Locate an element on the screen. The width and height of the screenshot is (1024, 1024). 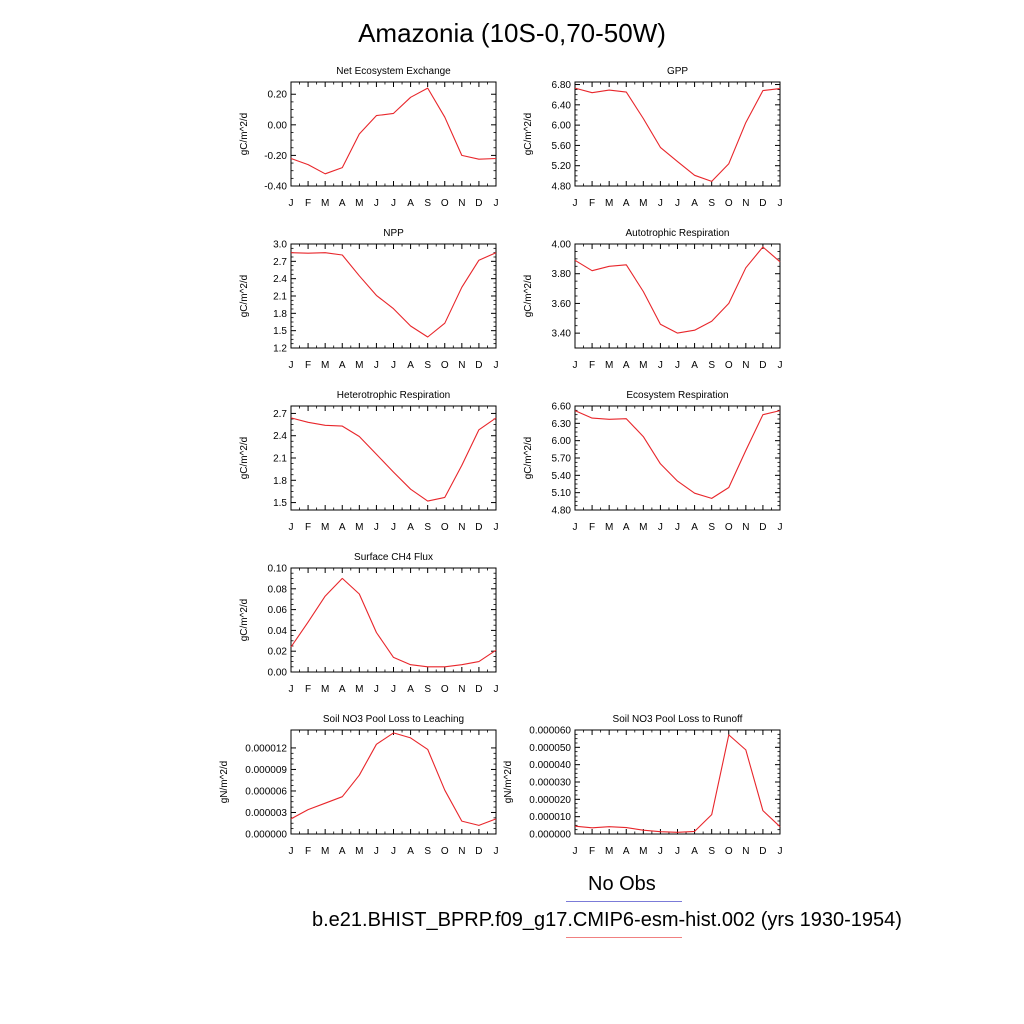
y-tick-label: 0.000060 is located at coordinates (550, 731).